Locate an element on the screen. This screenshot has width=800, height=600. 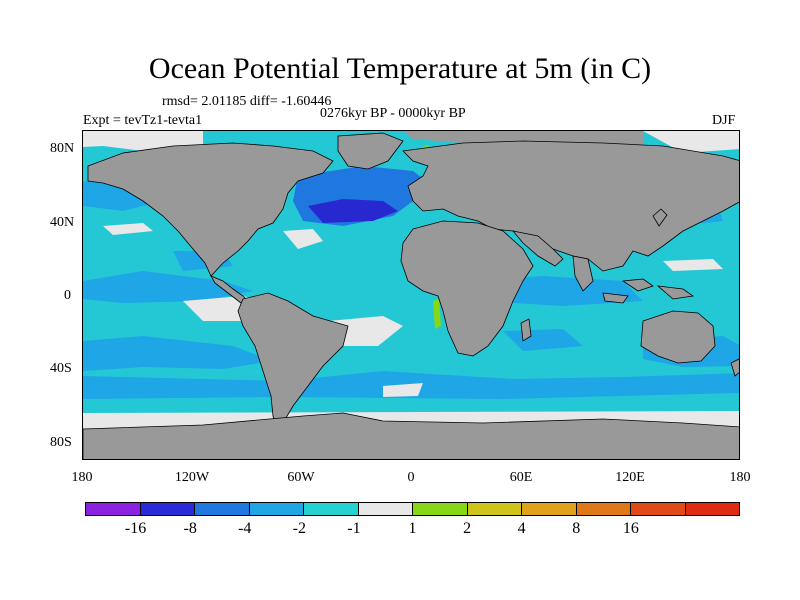
legend-label: 2 is located at coordinates (467, 528).